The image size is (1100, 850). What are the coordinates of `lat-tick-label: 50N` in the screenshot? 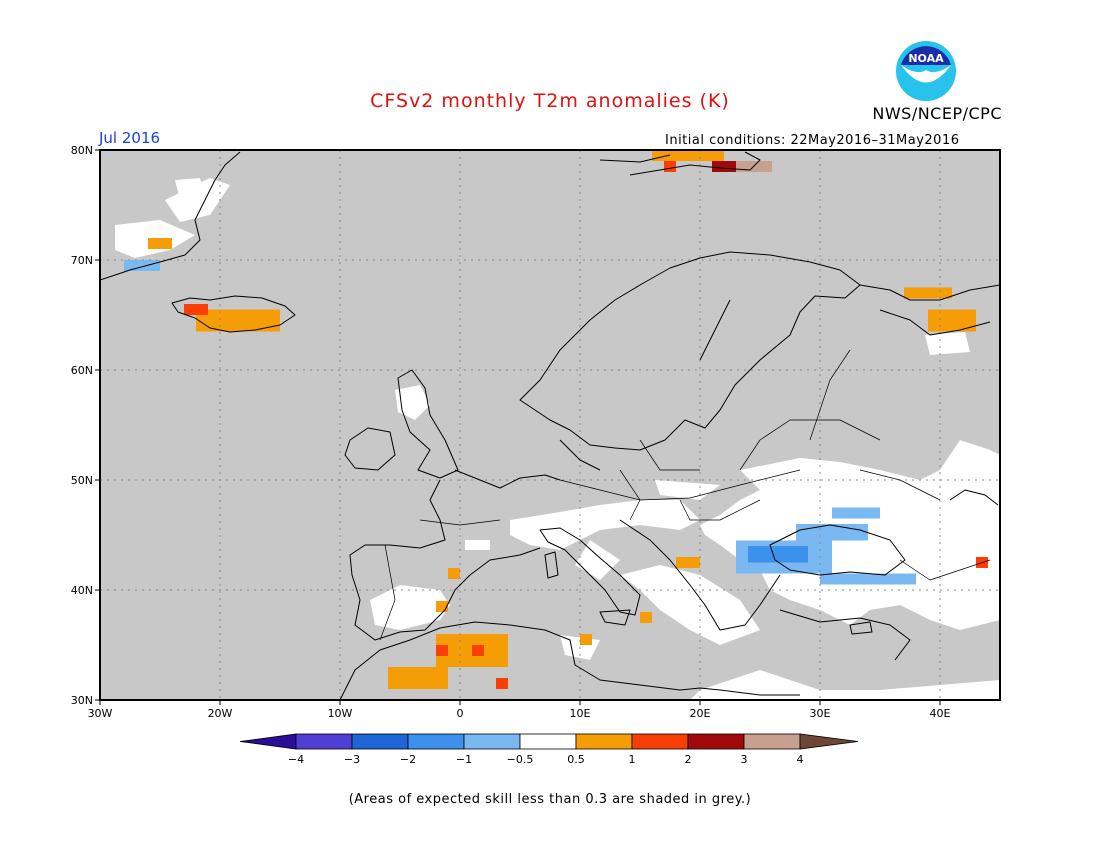 It's located at (82, 480).